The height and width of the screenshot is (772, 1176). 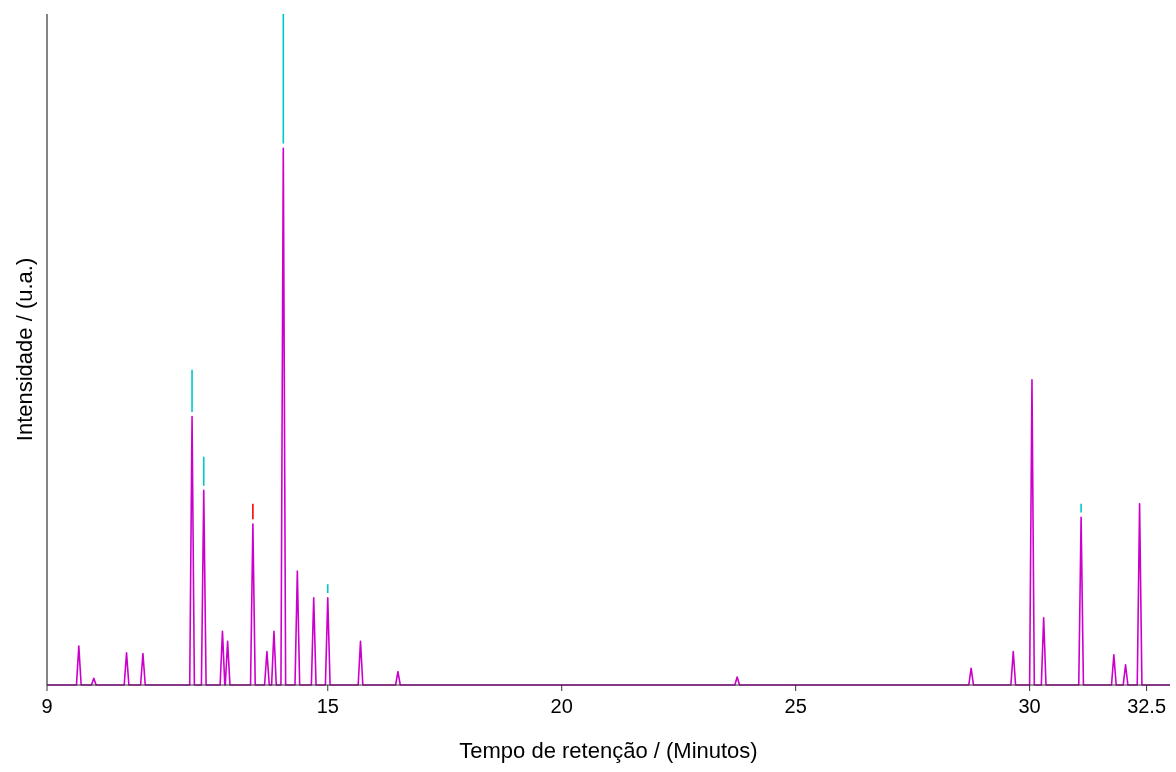 I want to click on x-tick-label: 30, so click(x=1029, y=706).